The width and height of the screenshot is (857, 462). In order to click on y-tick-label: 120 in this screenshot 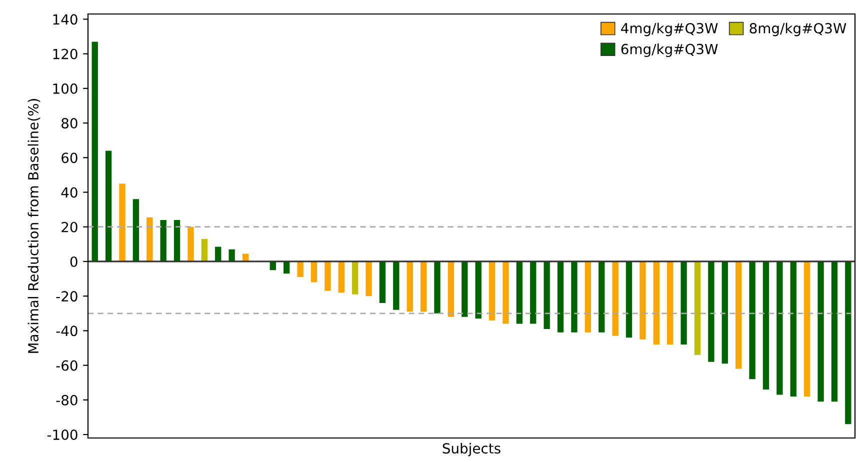, I will do `click(65, 54)`.